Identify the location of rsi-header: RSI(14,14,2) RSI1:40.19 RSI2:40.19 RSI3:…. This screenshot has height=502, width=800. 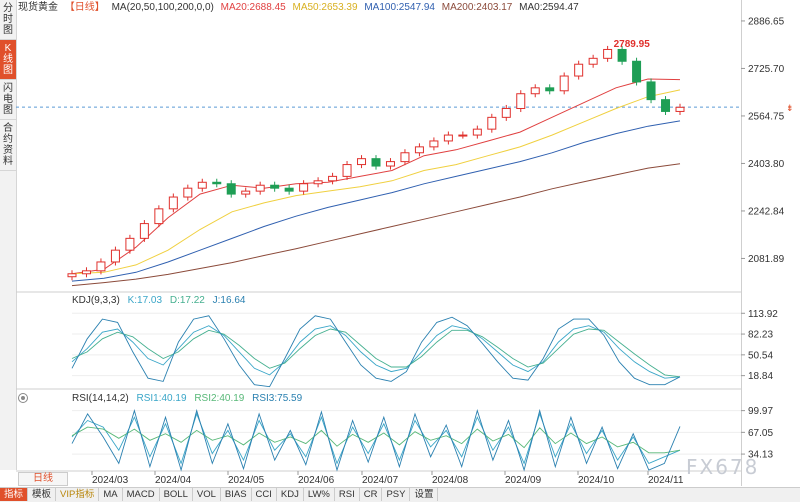
(189, 399).